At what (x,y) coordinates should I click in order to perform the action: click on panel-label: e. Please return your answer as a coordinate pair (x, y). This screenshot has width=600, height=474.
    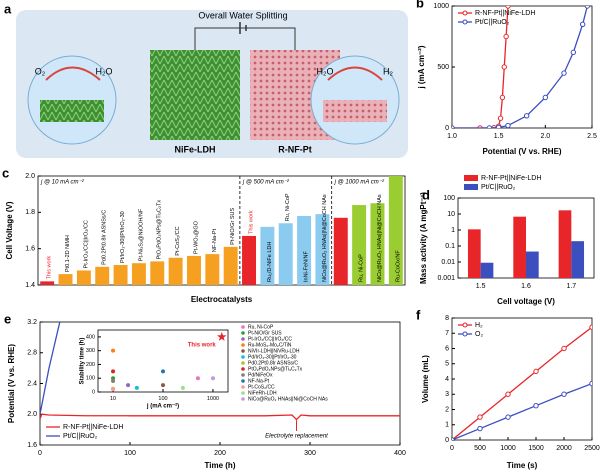
    Looking at the image, I should click on (7, 318).